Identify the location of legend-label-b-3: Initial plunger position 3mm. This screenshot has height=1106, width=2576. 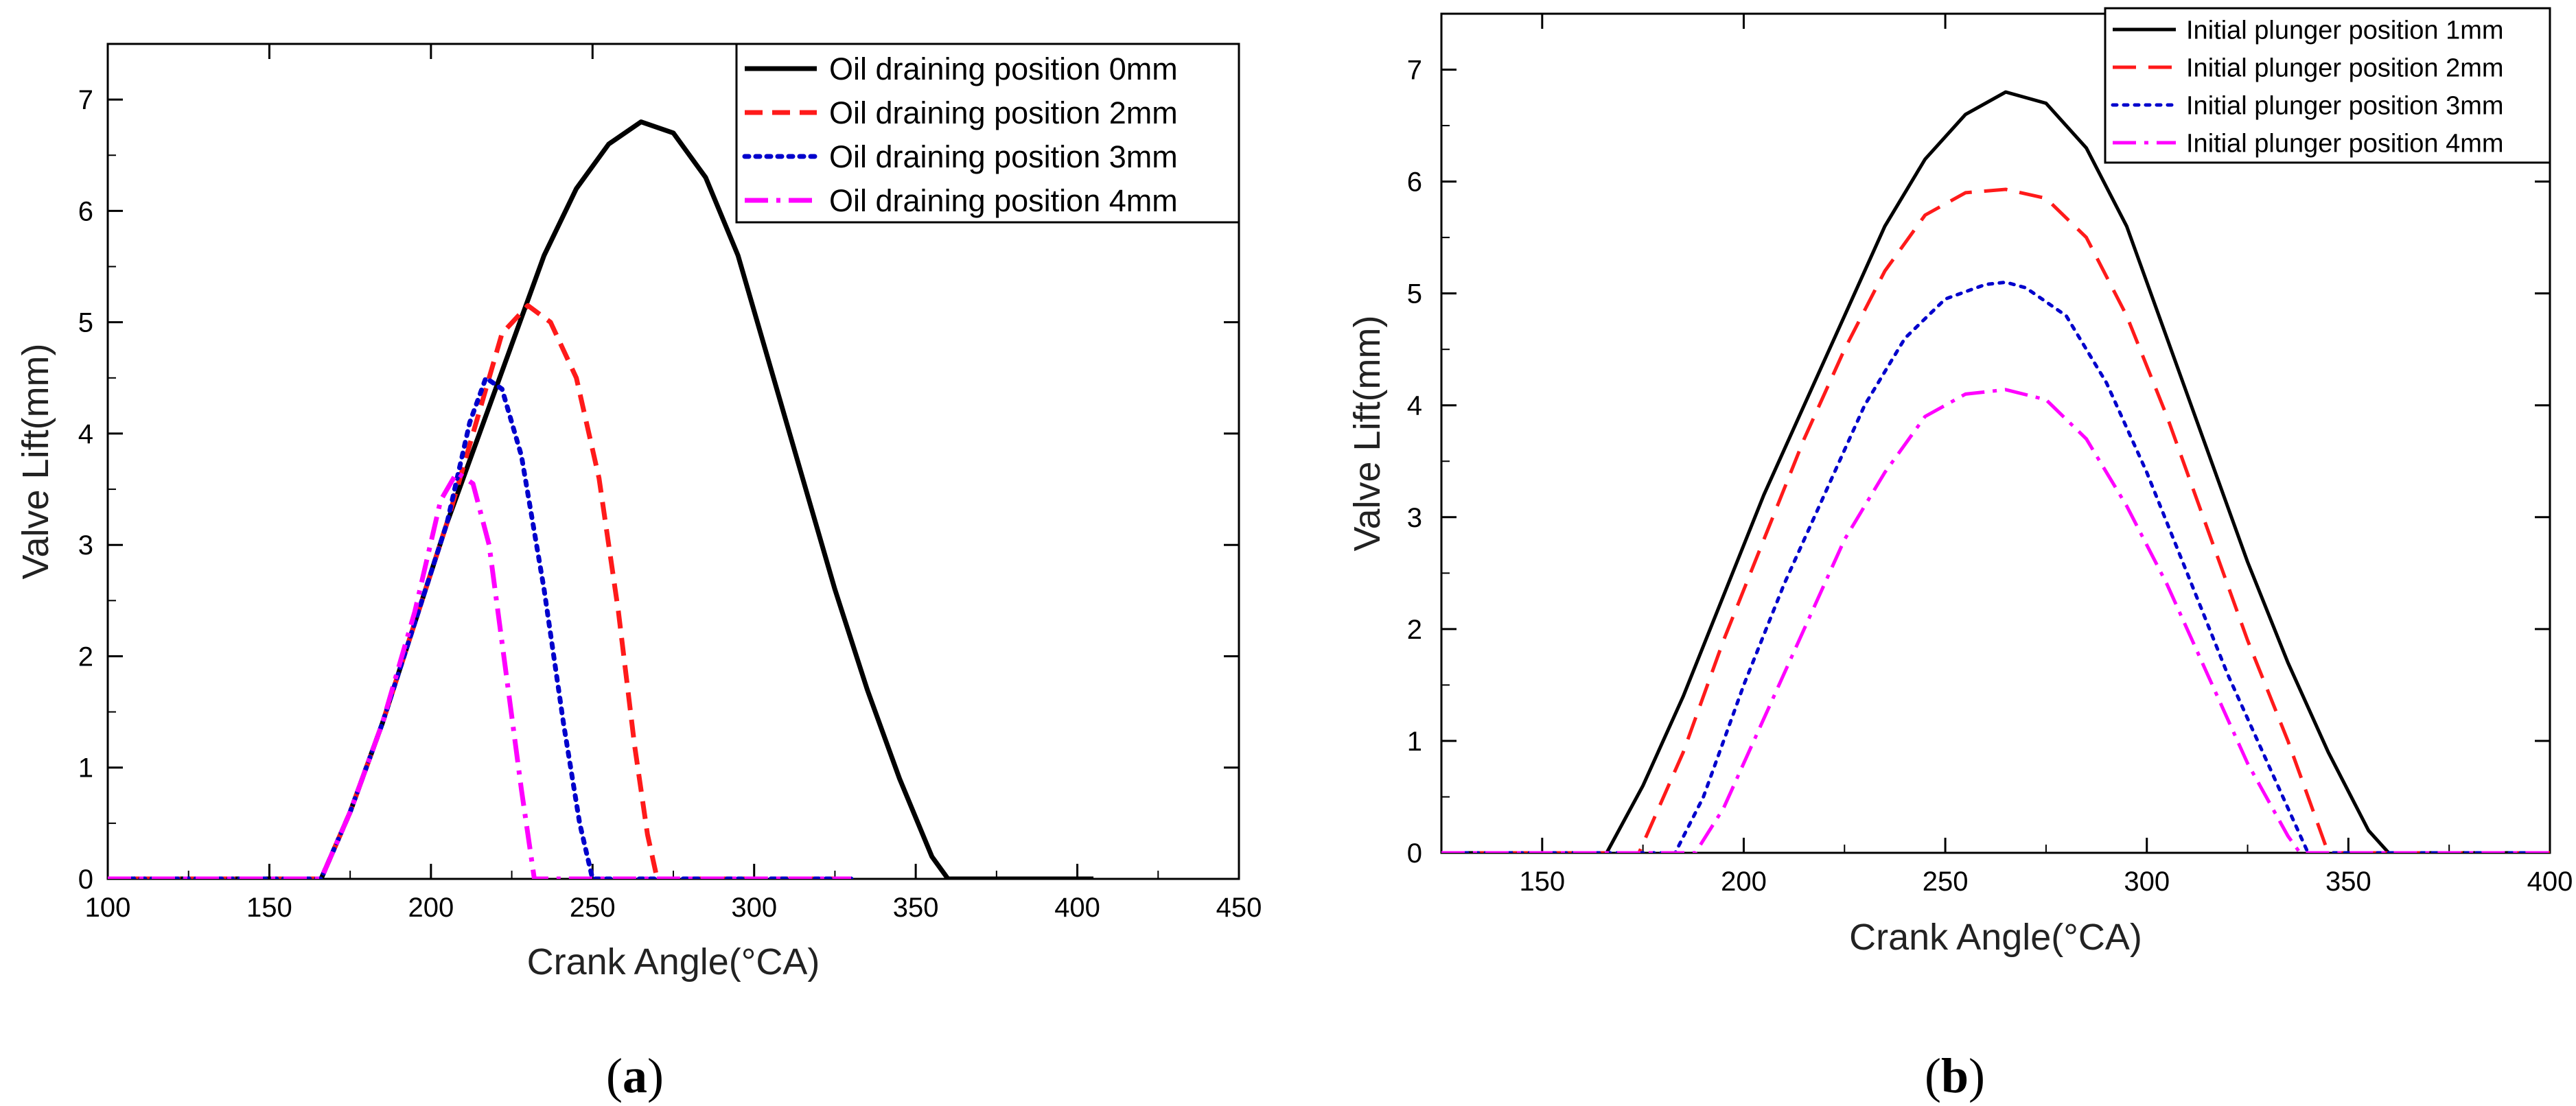
(2345, 106).